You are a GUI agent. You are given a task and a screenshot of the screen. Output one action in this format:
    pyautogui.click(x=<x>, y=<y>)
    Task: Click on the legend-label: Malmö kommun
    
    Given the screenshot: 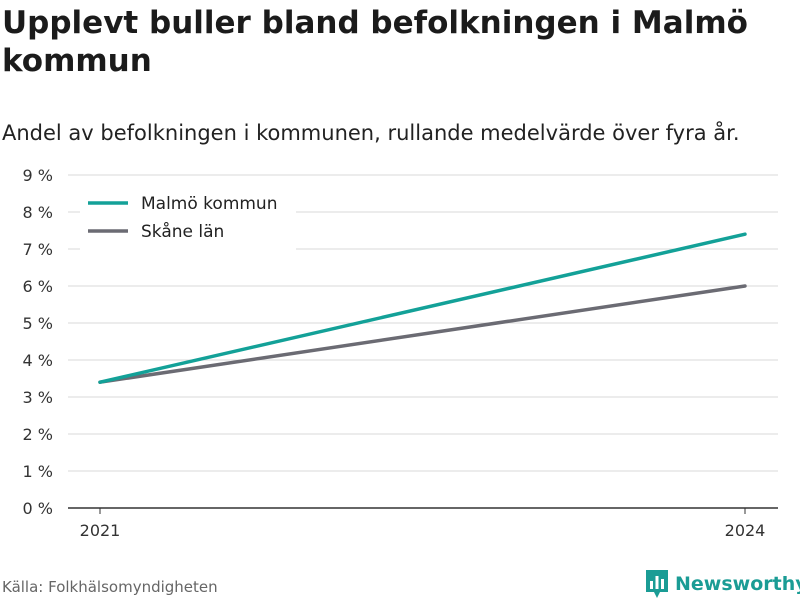 What is the action you would take?
    pyautogui.click(x=209, y=204)
    